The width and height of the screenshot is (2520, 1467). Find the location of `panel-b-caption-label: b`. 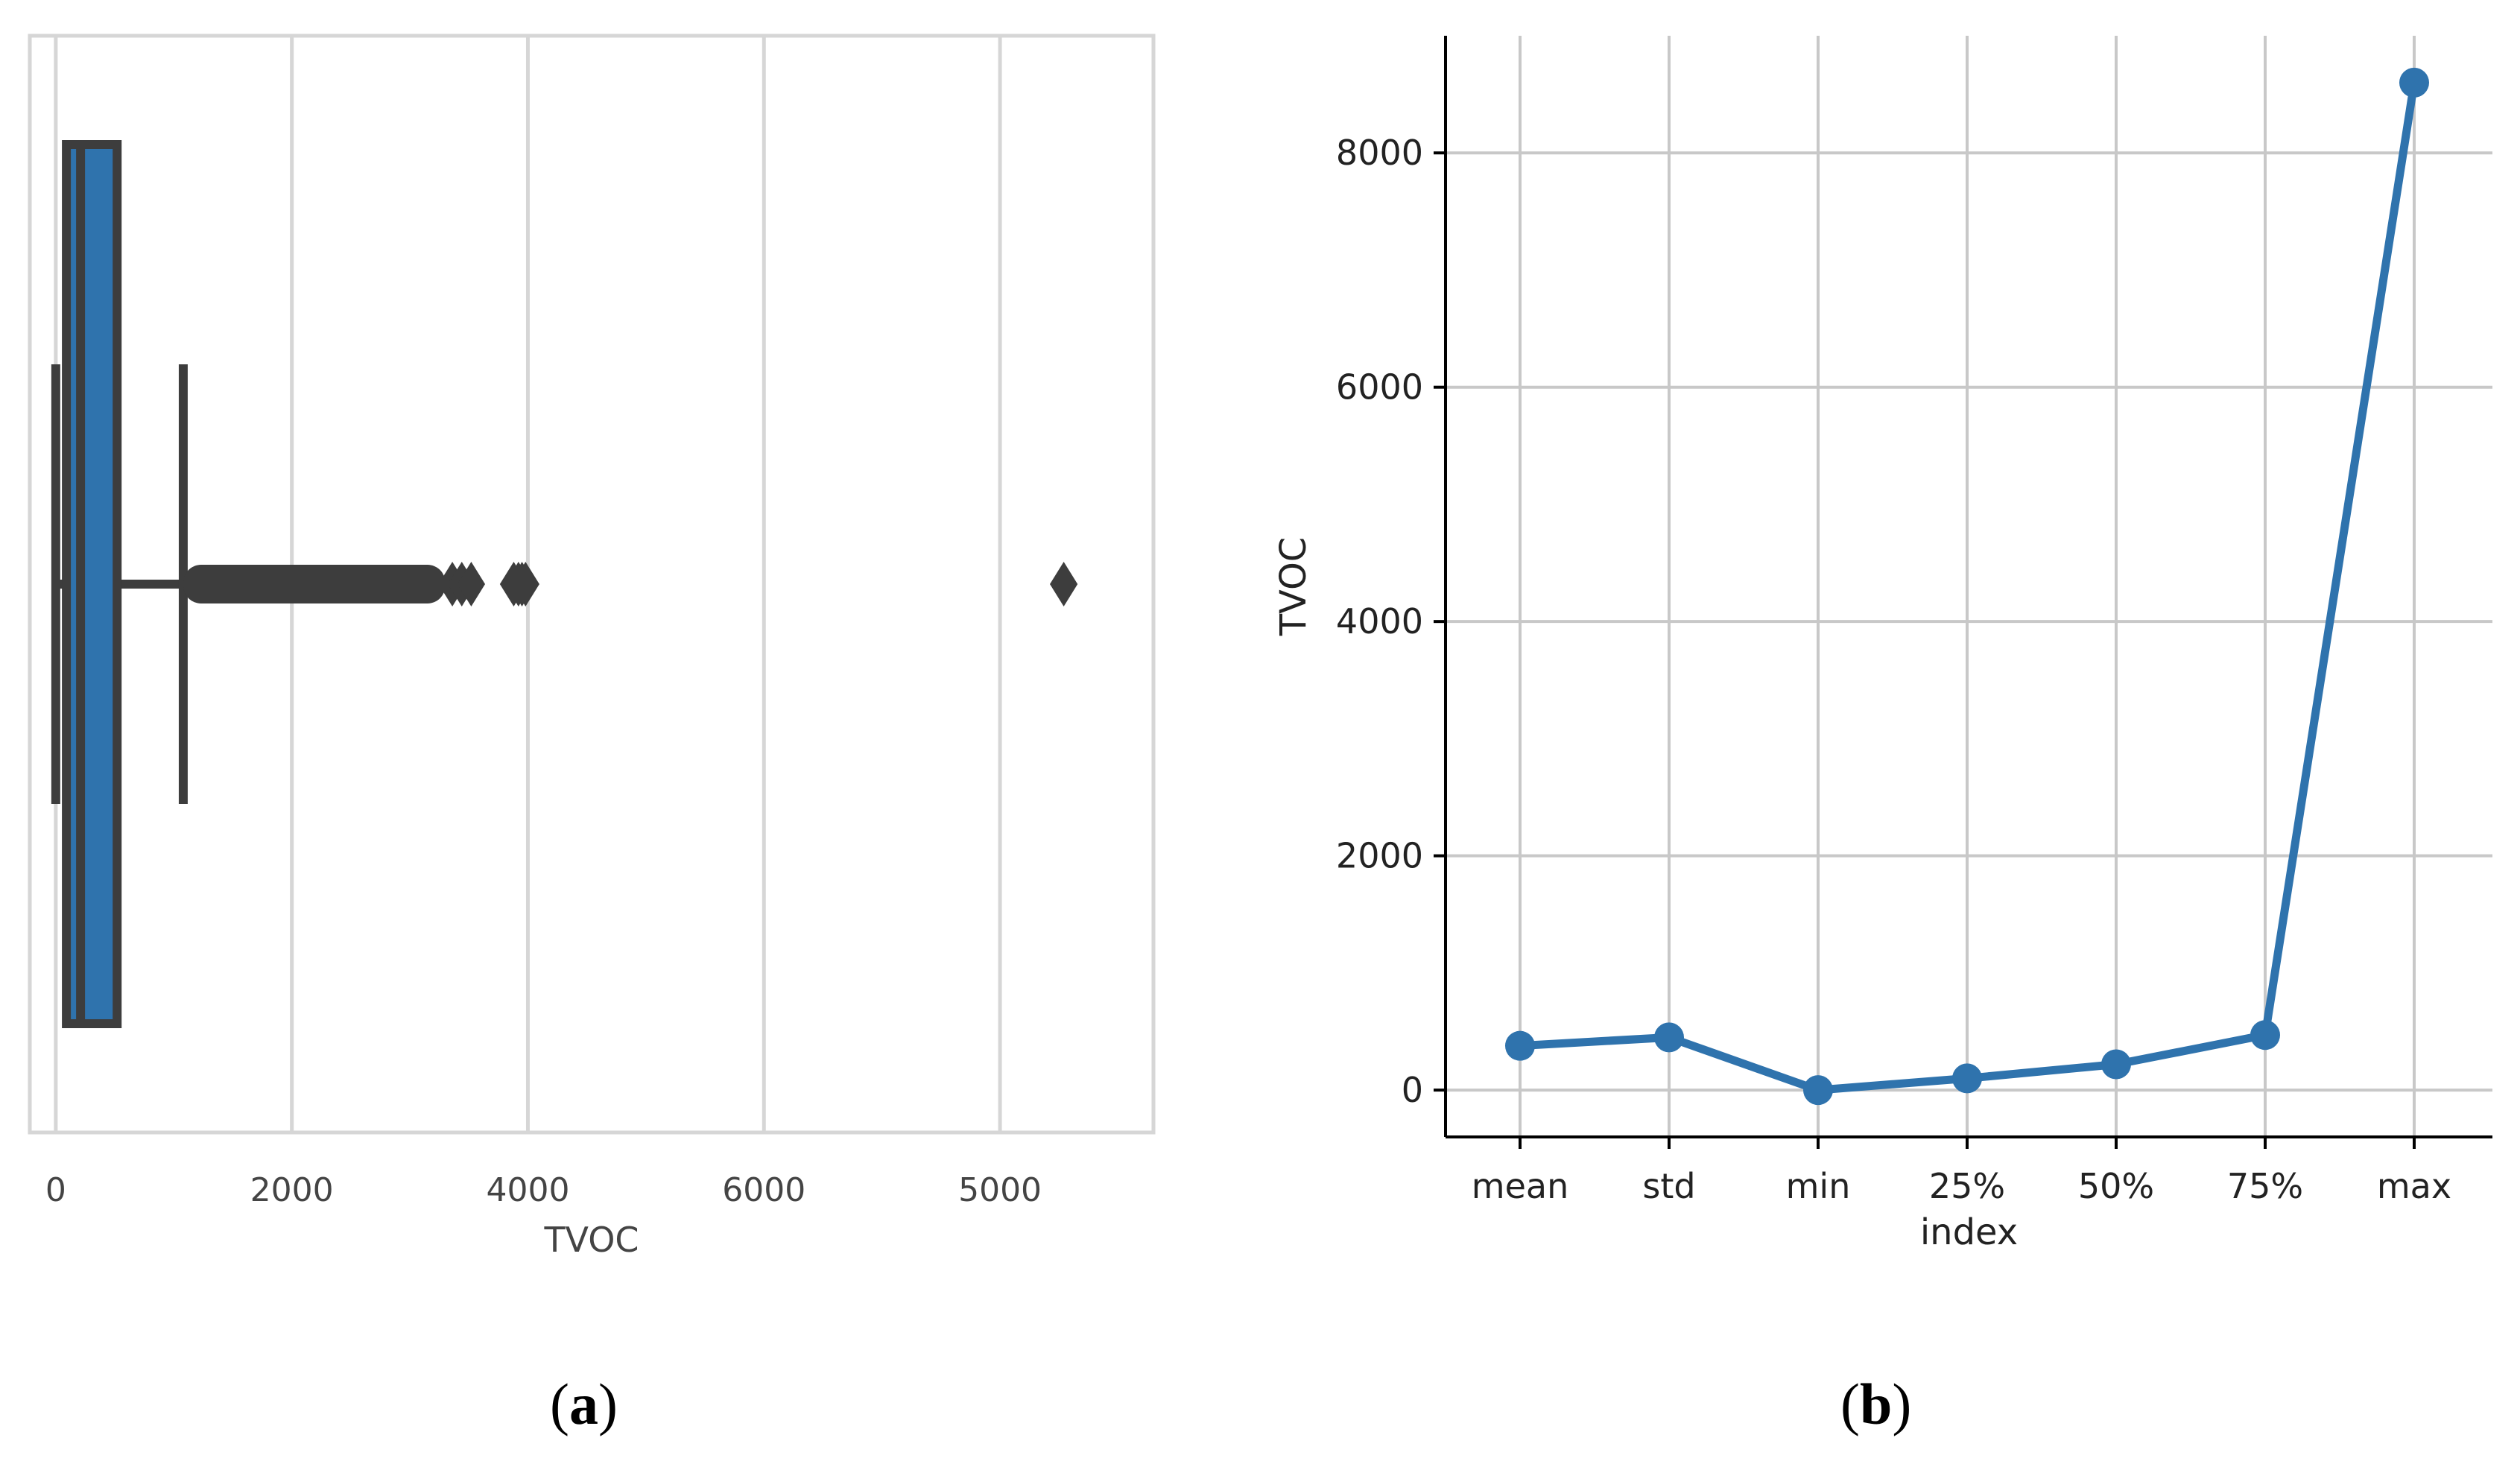

panel-b-caption-label: b is located at coordinates (1876, 1404).